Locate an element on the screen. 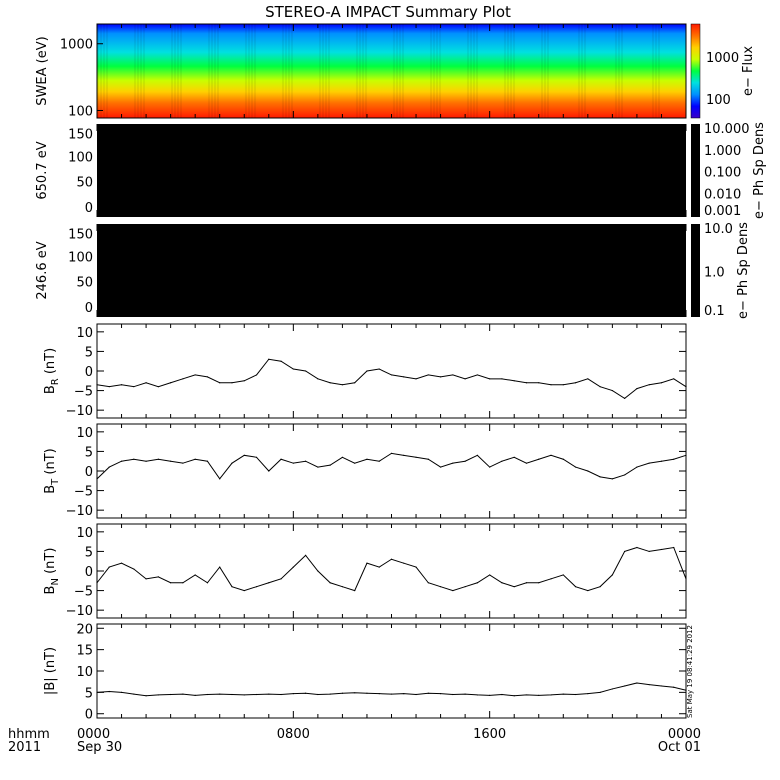  pitch-angle-panel is located at coordinates (391, 170).